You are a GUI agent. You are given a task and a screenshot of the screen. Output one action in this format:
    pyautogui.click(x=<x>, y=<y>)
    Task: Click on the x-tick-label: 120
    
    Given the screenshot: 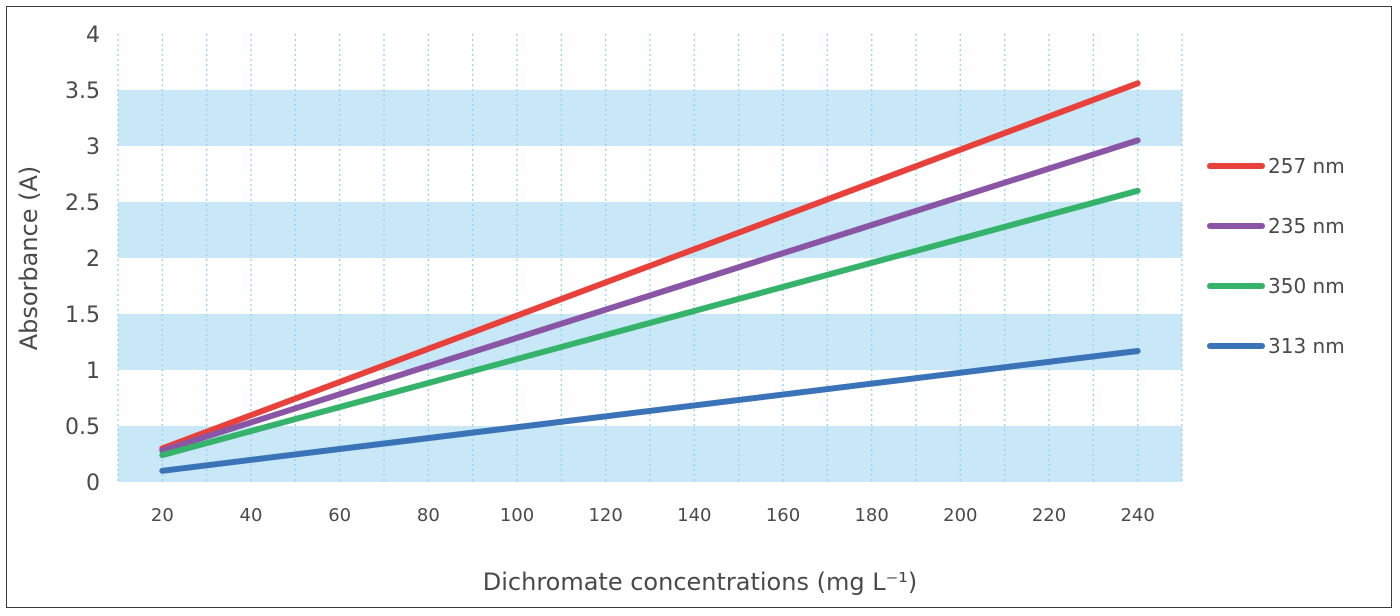 What is the action you would take?
    pyautogui.click(x=605, y=515)
    